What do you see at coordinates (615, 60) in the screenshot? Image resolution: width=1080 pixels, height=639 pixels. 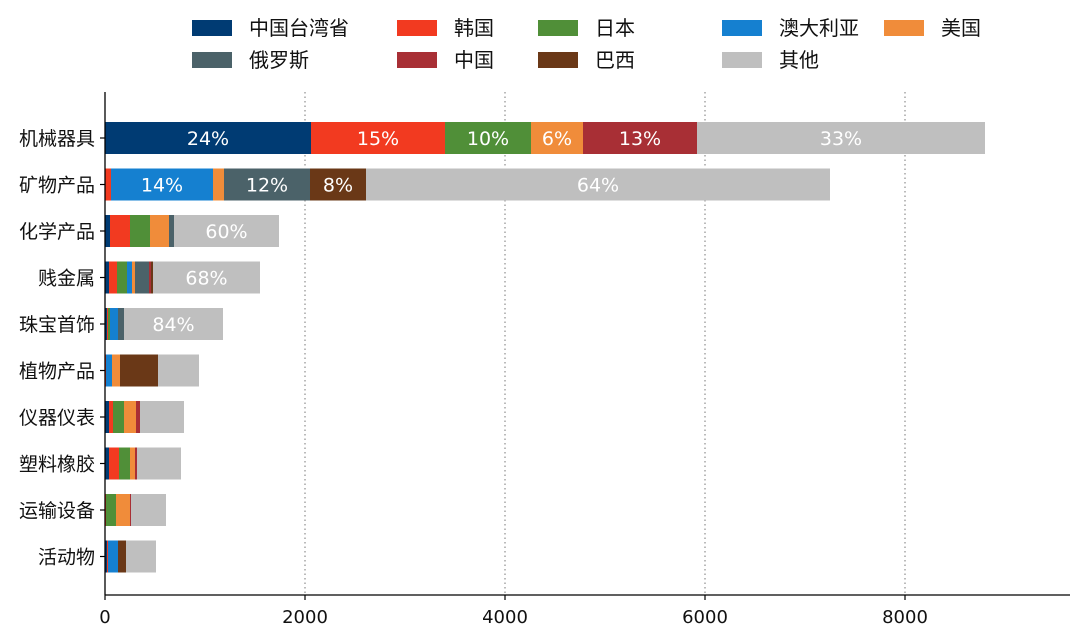 I see `legend-label: 巴西` at bounding box center [615, 60].